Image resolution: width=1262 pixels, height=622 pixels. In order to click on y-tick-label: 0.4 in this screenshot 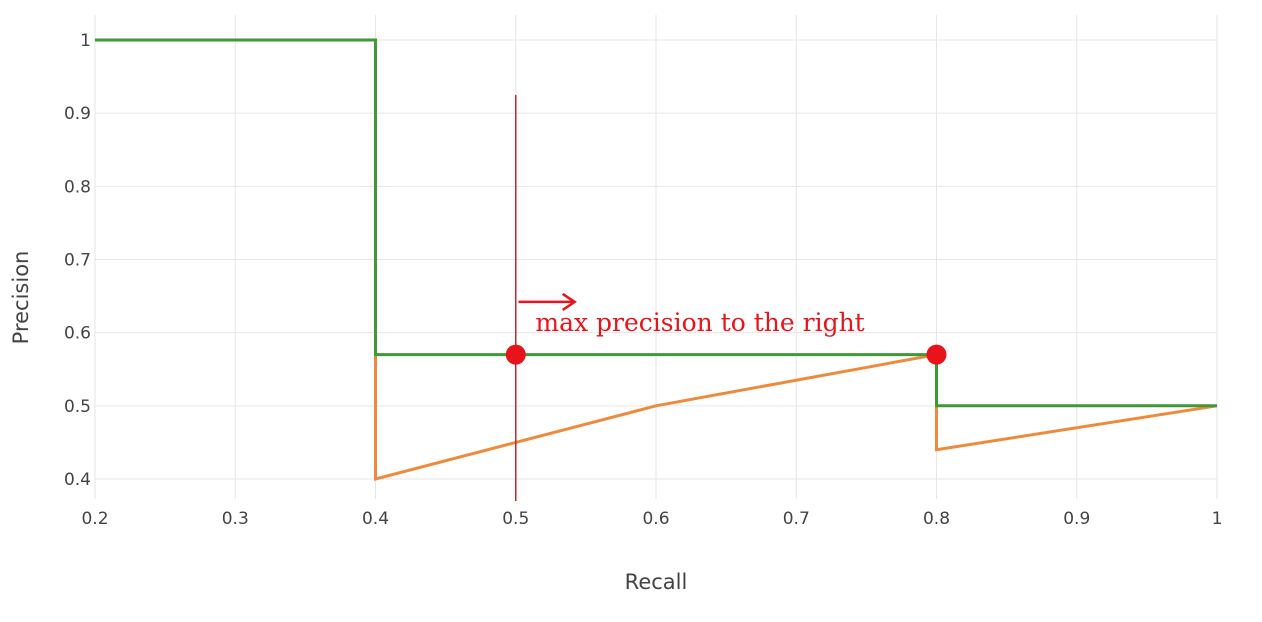, I will do `click(77, 480)`.